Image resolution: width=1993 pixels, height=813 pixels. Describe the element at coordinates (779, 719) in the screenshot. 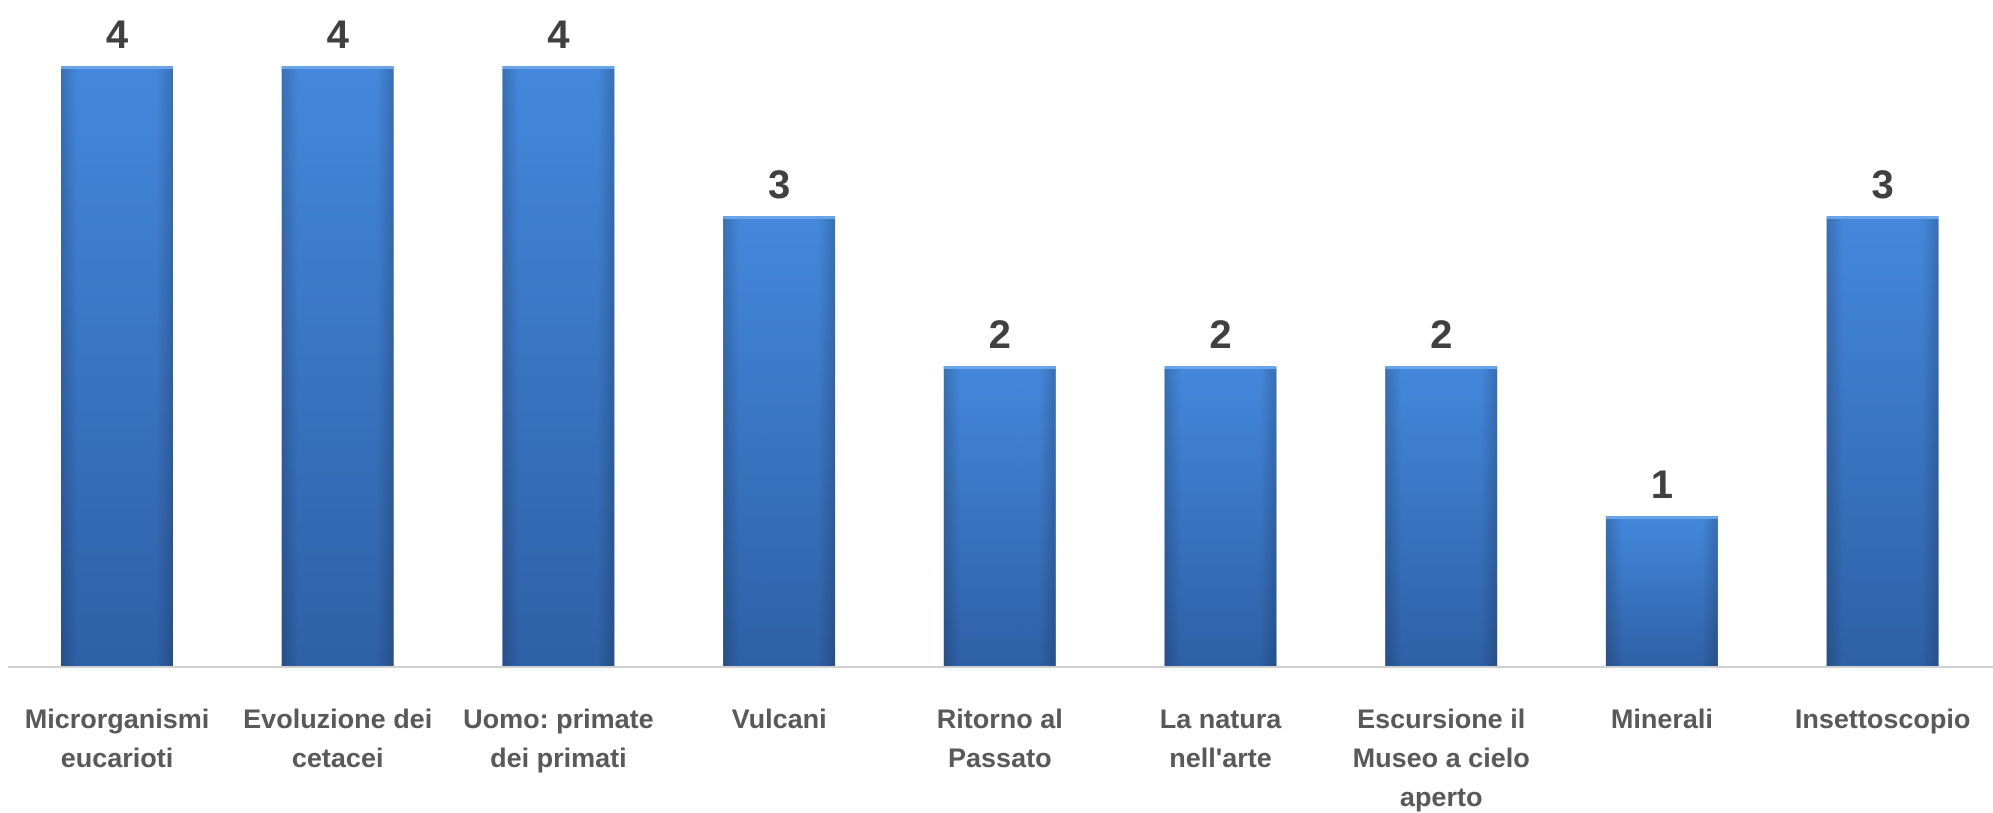

I see `x-tick-label: Vulcani` at that location.